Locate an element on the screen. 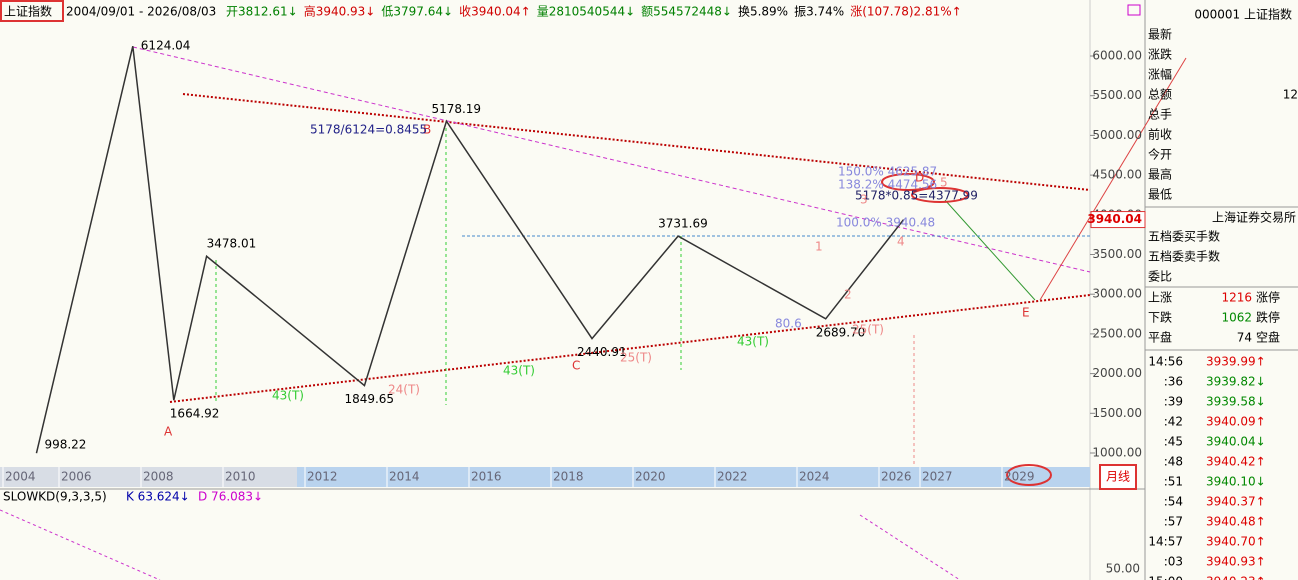  quote-field: 今开 is located at coordinates (1160, 154).